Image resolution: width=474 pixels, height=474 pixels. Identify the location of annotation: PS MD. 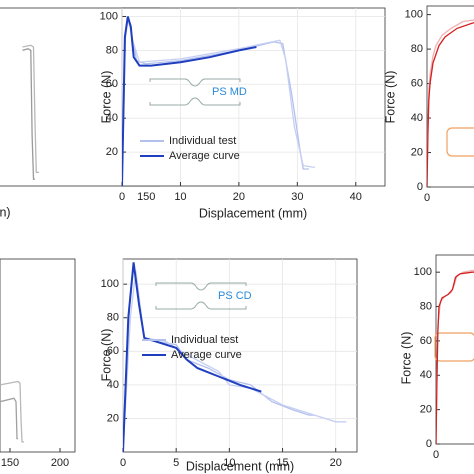
(229, 92).